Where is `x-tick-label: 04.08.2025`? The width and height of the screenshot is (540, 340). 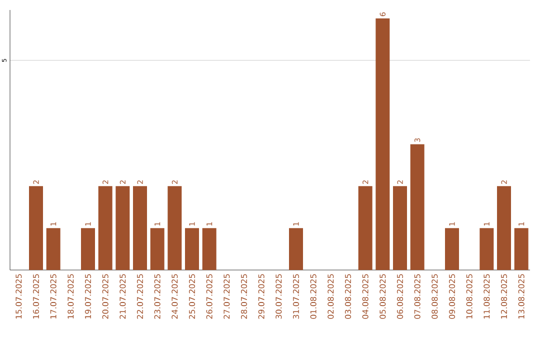 x-tick-label: 04.08.2025 is located at coordinates (365, 296).